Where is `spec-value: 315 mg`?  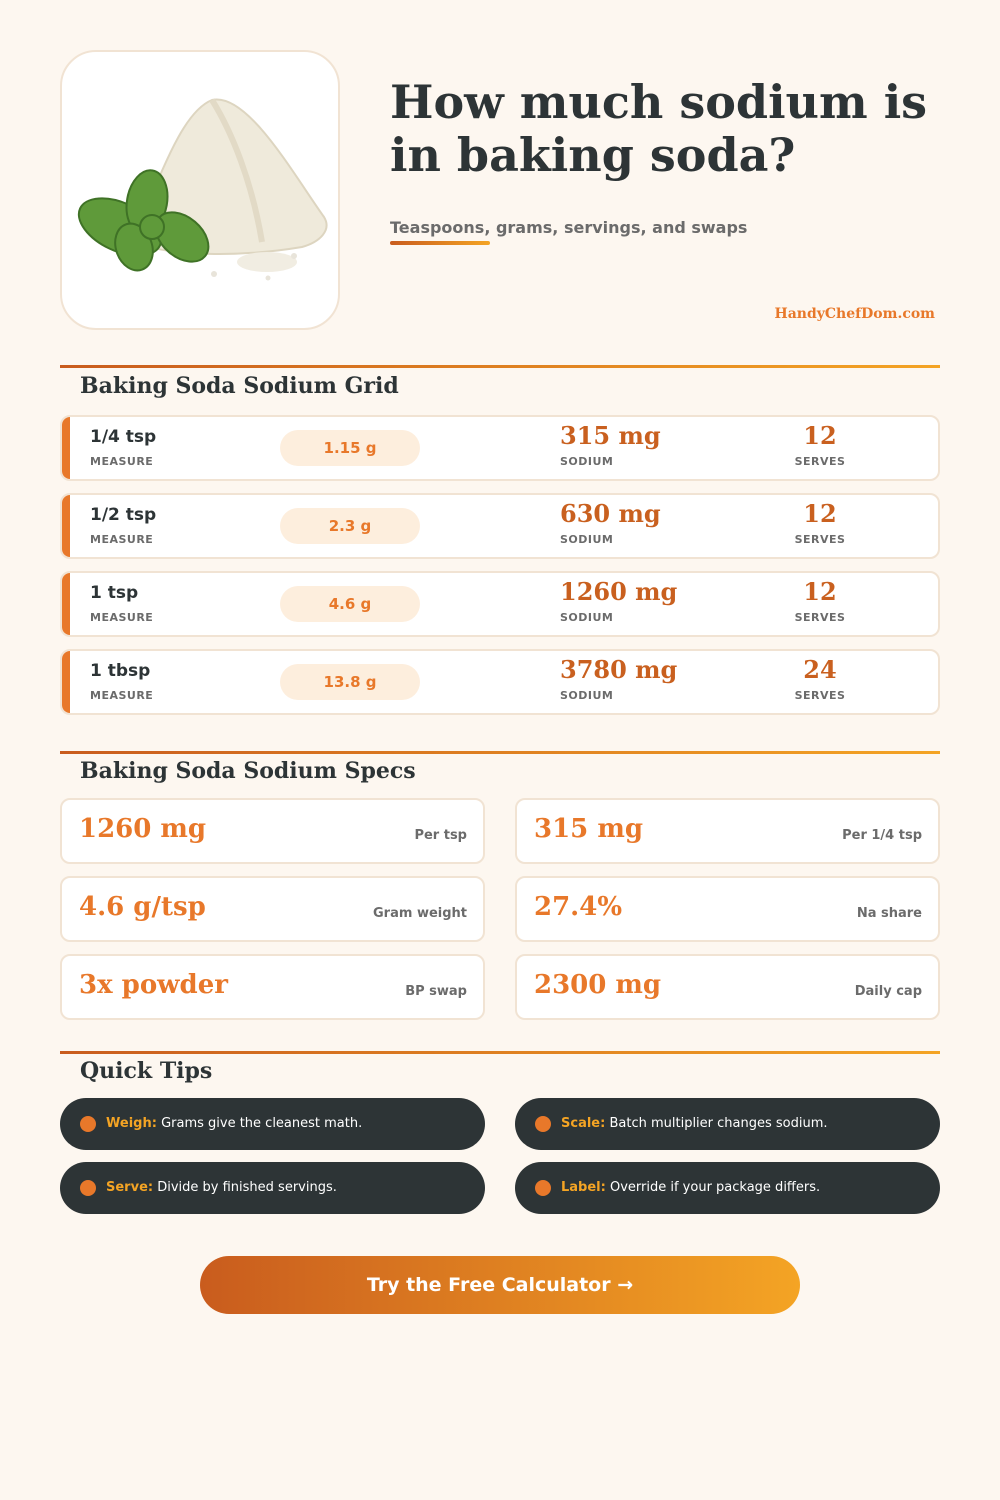
spec-value: 315 mg is located at coordinates (589, 829).